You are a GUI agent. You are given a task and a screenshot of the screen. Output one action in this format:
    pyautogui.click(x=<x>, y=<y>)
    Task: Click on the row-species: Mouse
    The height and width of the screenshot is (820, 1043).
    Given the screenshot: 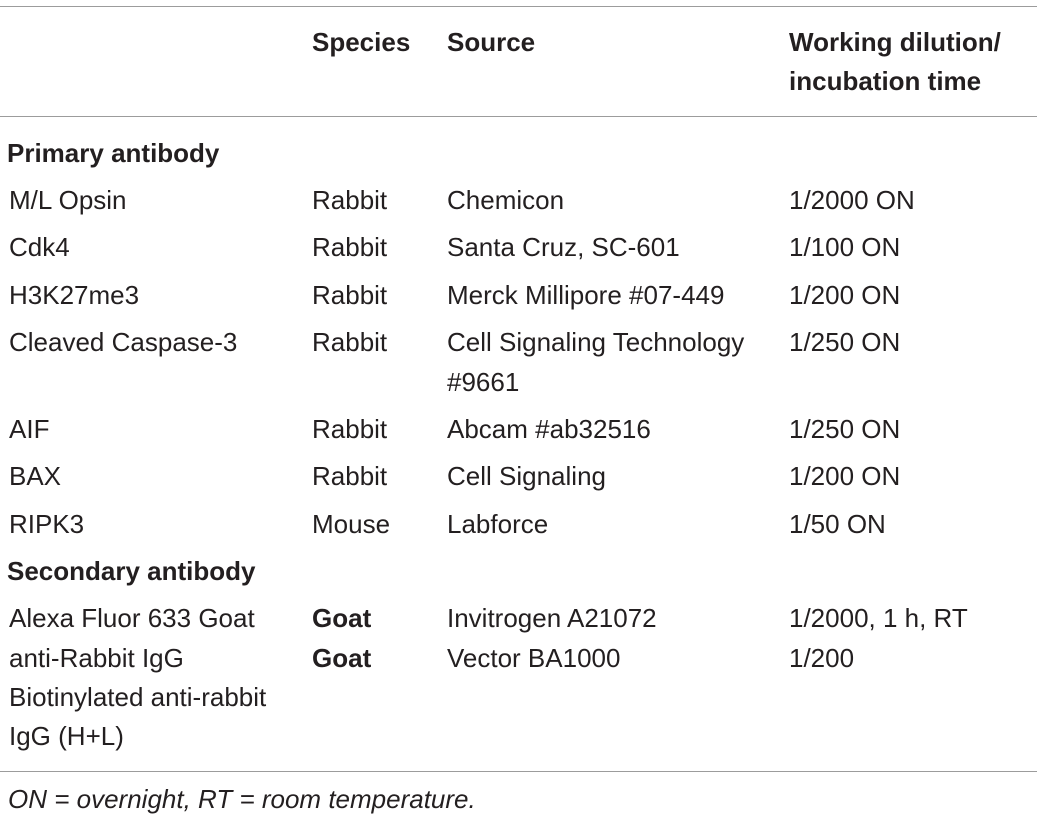 What is the action you would take?
    pyautogui.click(x=351, y=524)
    